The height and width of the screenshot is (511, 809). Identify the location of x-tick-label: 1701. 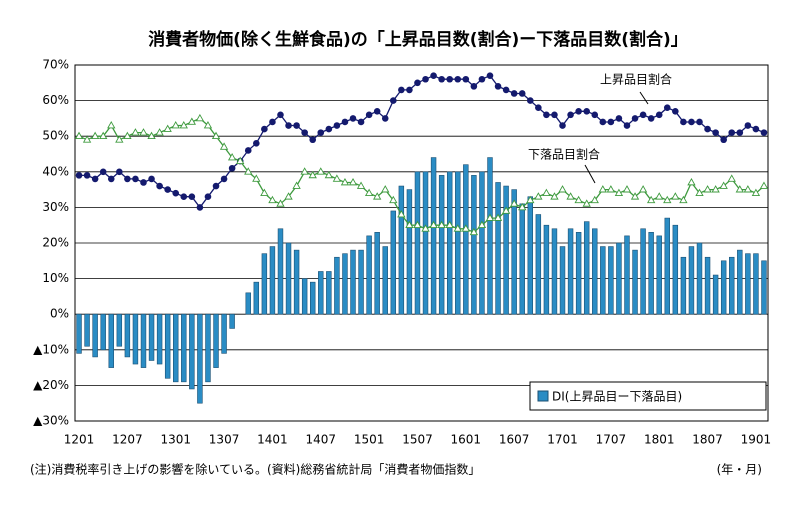
(562, 440).